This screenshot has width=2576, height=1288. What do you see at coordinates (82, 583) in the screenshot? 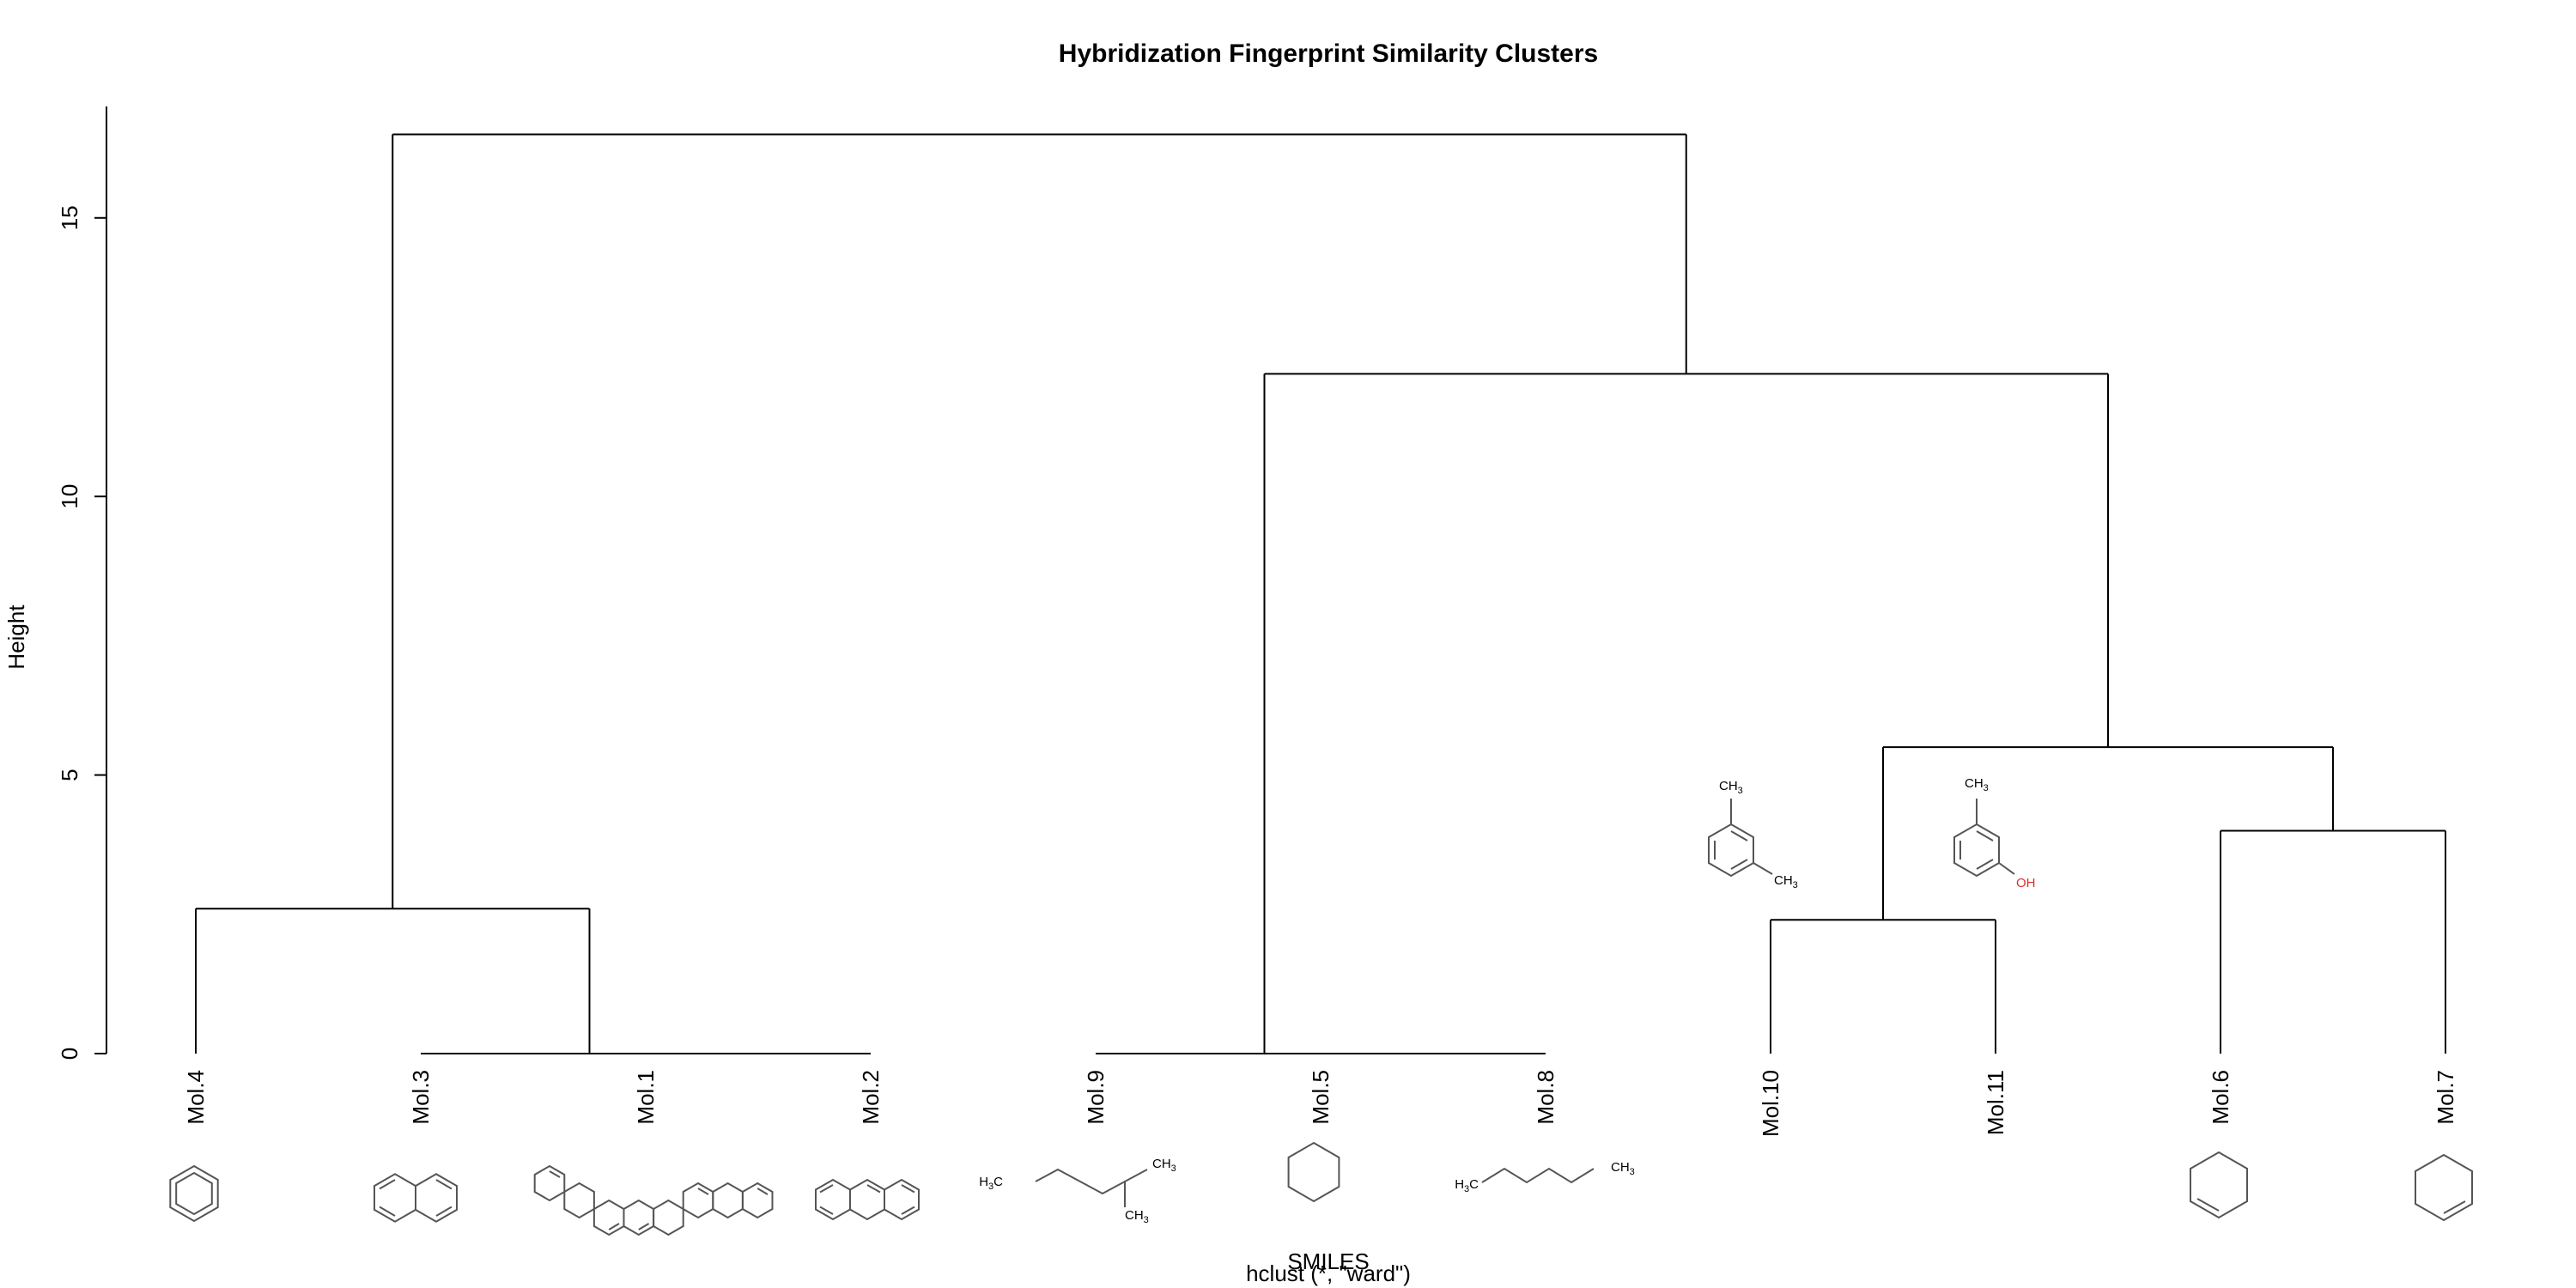
I see `y-axis: 0 5 10 15` at bounding box center [82, 583].